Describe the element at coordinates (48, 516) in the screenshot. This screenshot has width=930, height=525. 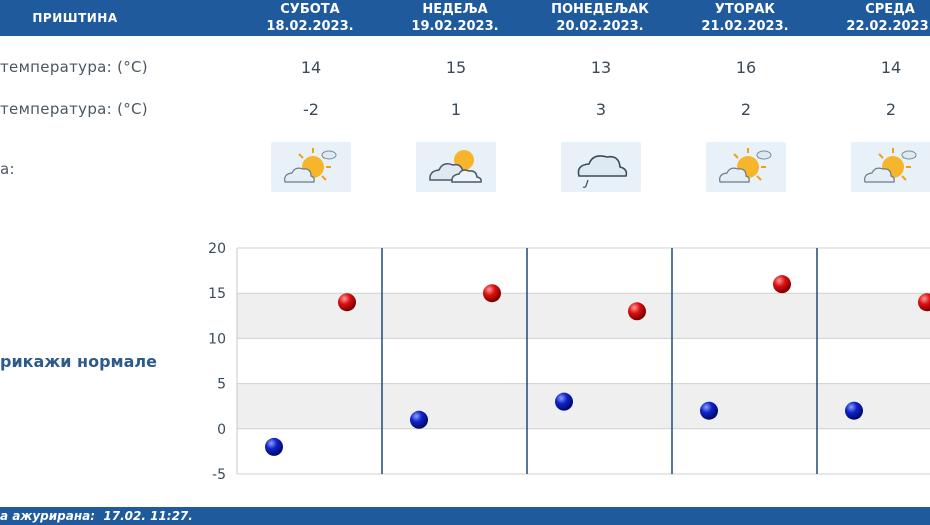
I see `update-label: а ажурирана:` at that location.